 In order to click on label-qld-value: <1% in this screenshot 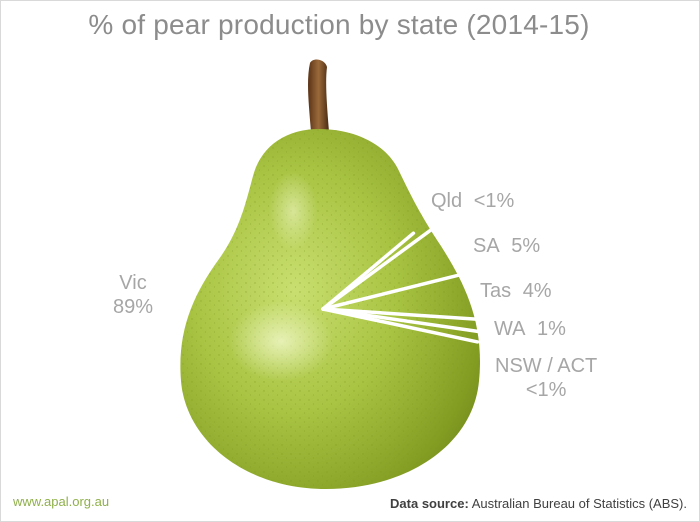, I will do `click(494, 201)`.